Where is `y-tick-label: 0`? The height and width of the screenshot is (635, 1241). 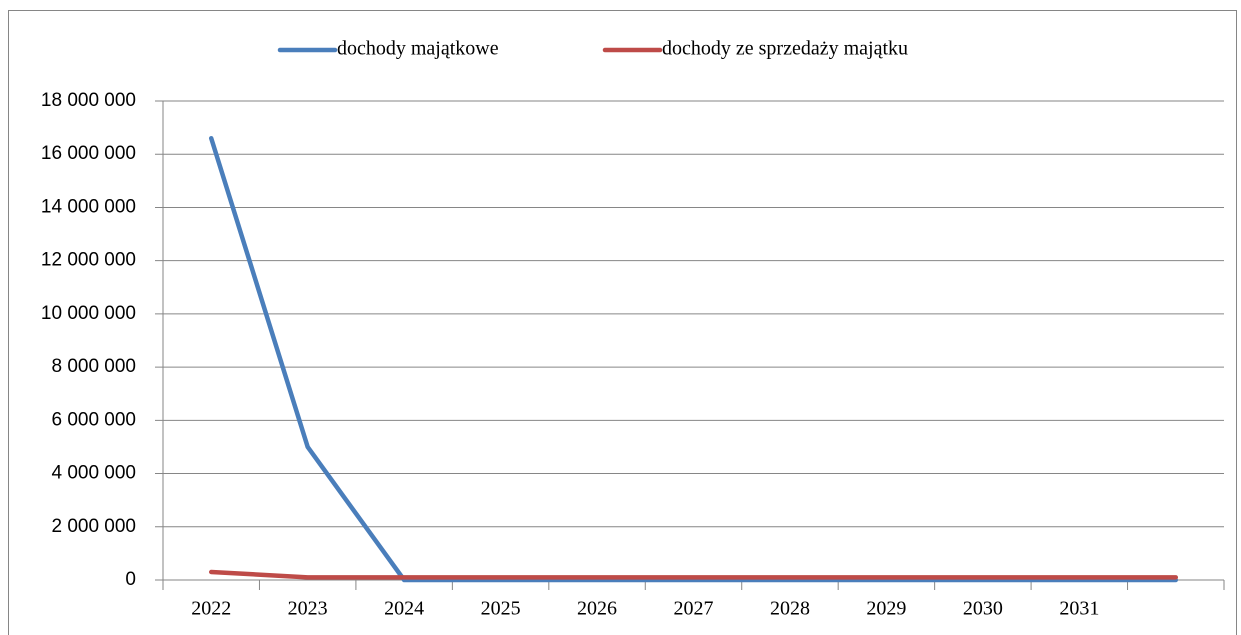 y-tick-label: 0 is located at coordinates (130, 579).